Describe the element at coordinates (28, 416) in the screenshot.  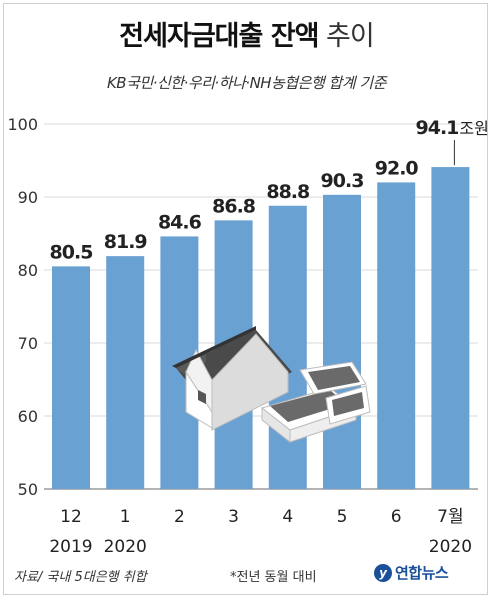
I see `y-tick-60: 60` at that location.